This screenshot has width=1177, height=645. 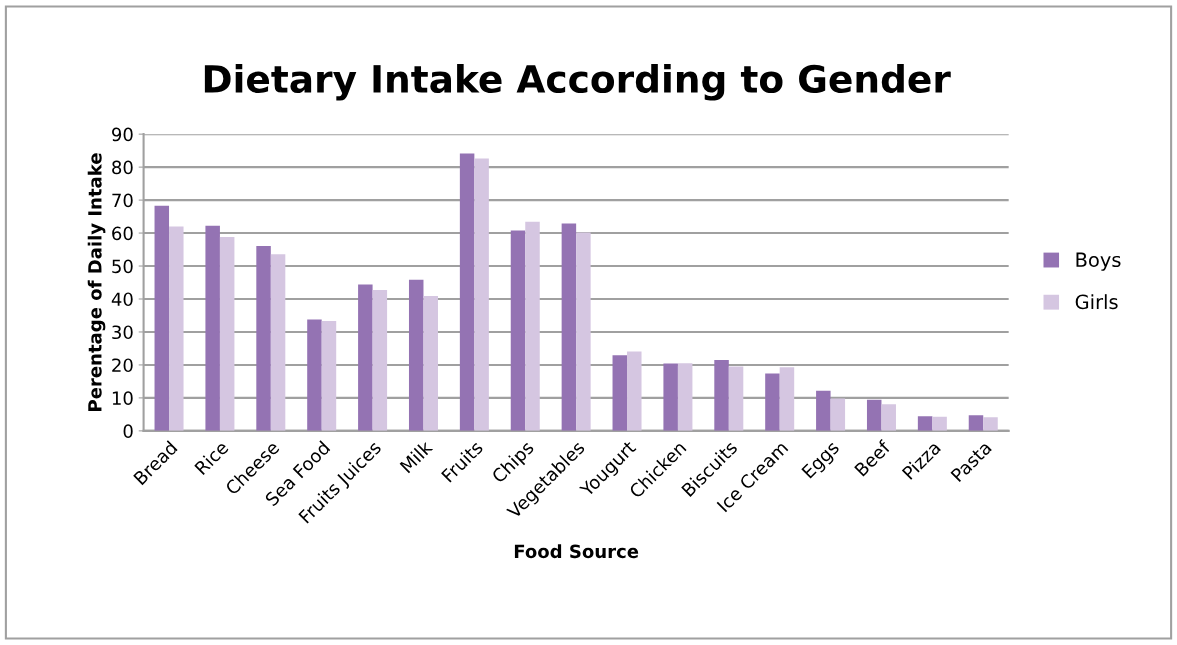 I want to click on y-tick-label: 40, so click(x=122, y=299).